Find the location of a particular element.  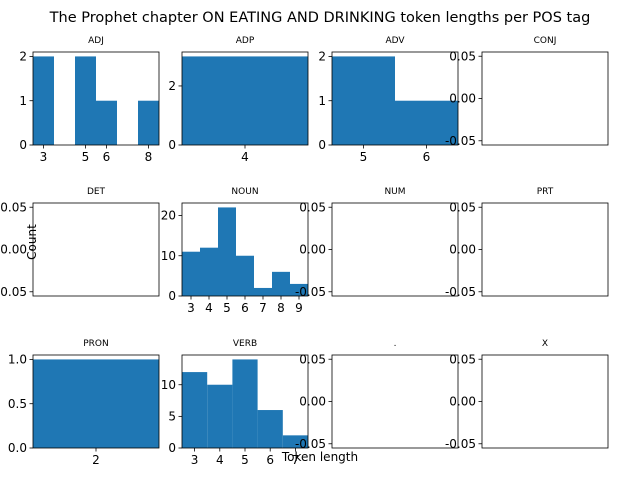

x-tick-label: 8 is located at coordinates (281, 308).